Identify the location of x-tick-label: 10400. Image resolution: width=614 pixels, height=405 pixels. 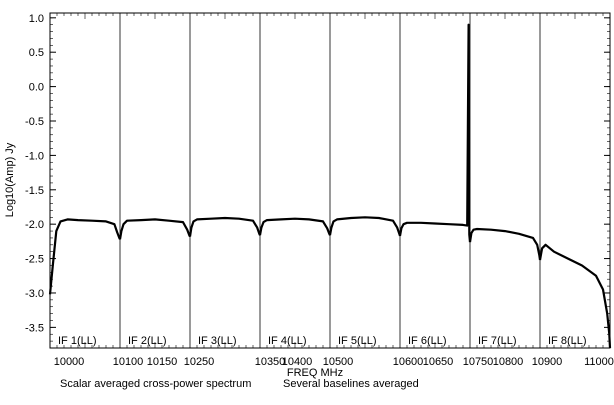
(297, 362).